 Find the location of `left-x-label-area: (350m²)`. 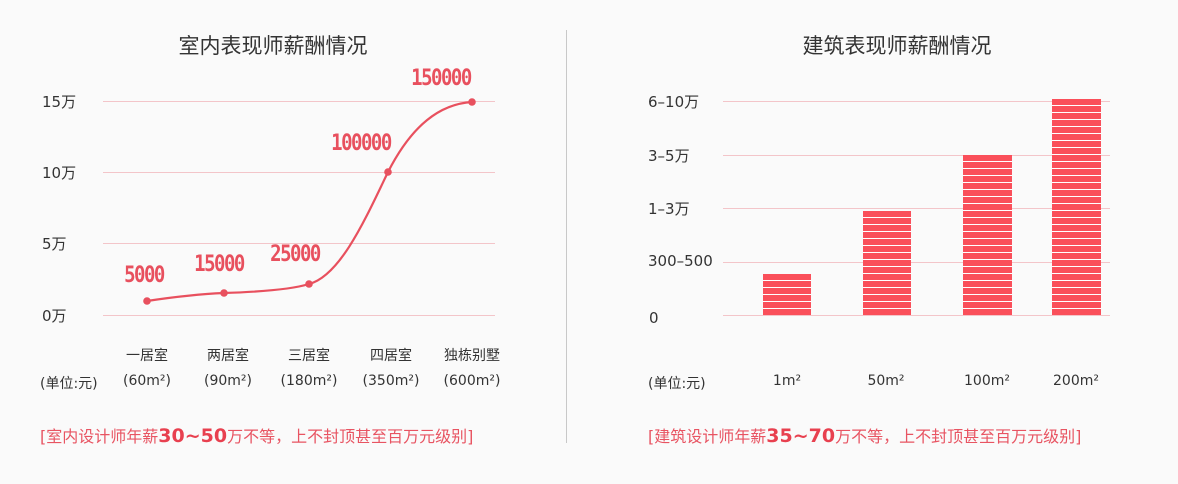

left-x-label-area: (350m²) is located at coordinates (391, 381).